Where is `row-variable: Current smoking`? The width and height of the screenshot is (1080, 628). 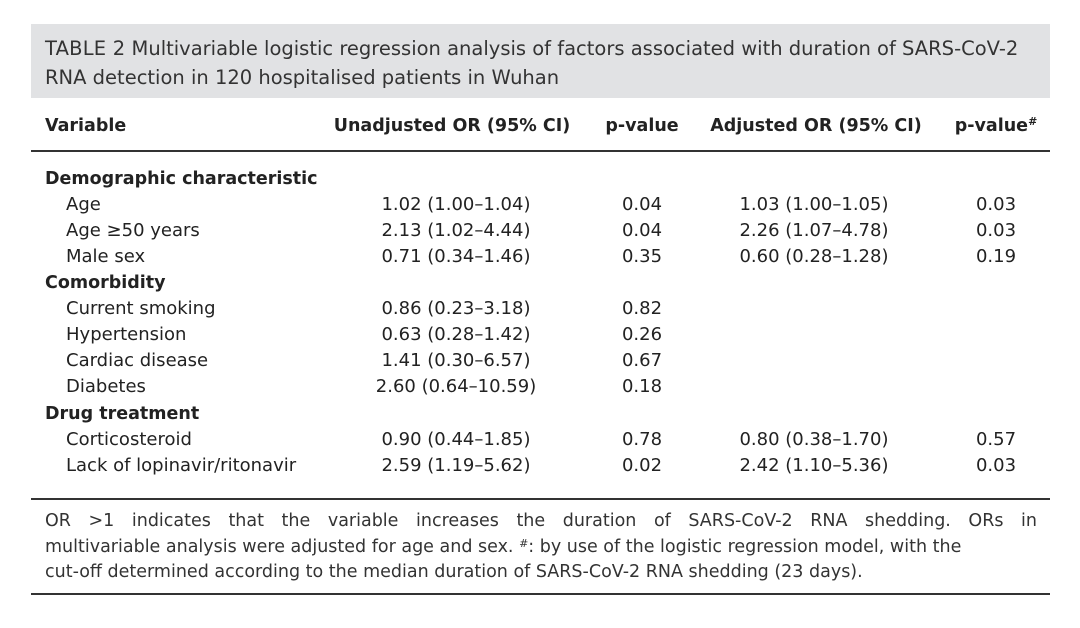
row-variable: Current smoking is located at coordinates (141, 308).